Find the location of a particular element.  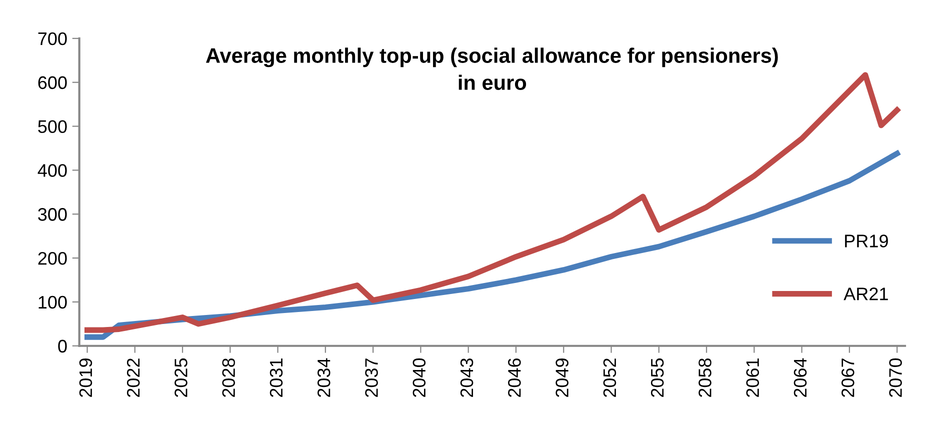

y-tick-label: 500 is located at coordinates (52, 126).